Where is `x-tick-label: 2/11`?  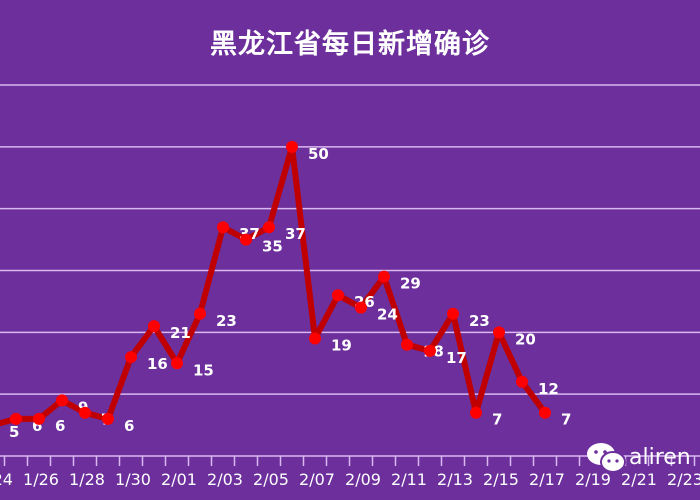
x-tick-label: 2/11 is located at coordinates (409, 479).